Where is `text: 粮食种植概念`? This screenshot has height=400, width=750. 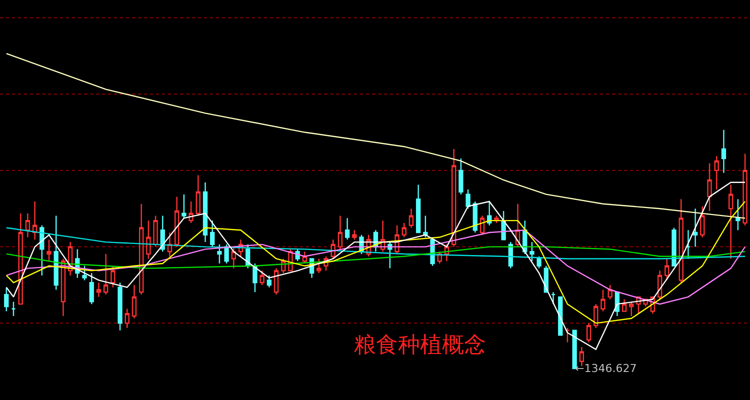
text: 粮食种植概念 is located at coordinates (420, 345).